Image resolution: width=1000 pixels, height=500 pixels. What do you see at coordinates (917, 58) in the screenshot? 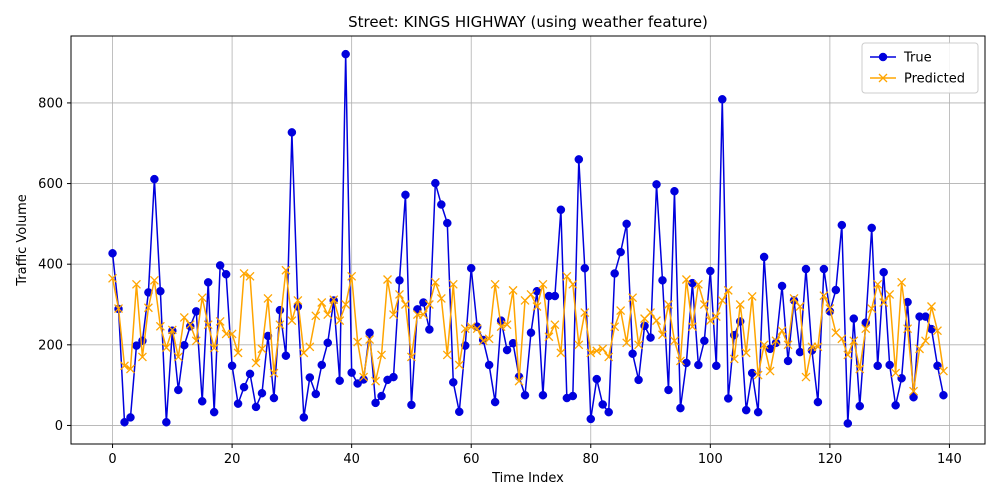
I see `legend-label: True` at bounding box center [917, 58].